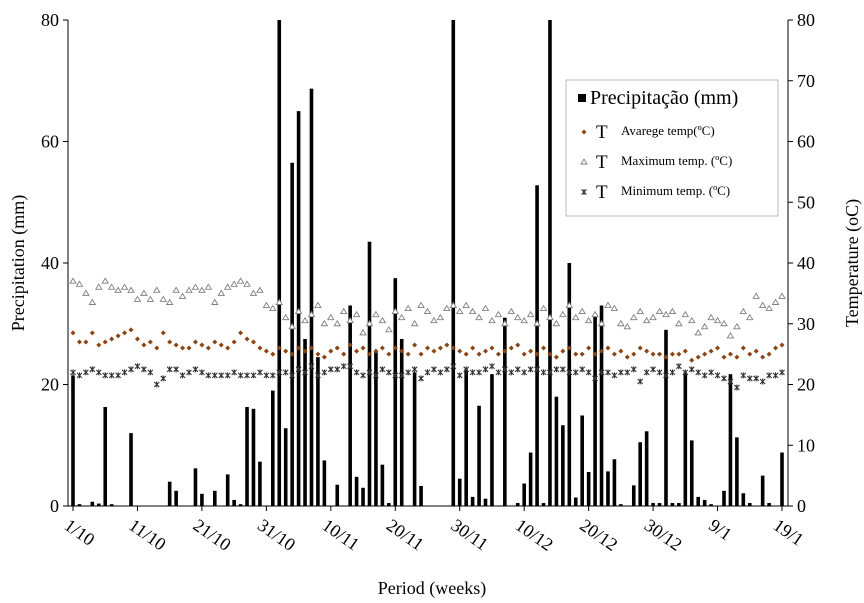  What do you see at coordinates (806, 263) in the screenshot?
I see `y2-tick-label: 40` at bounding box center [806, 263].